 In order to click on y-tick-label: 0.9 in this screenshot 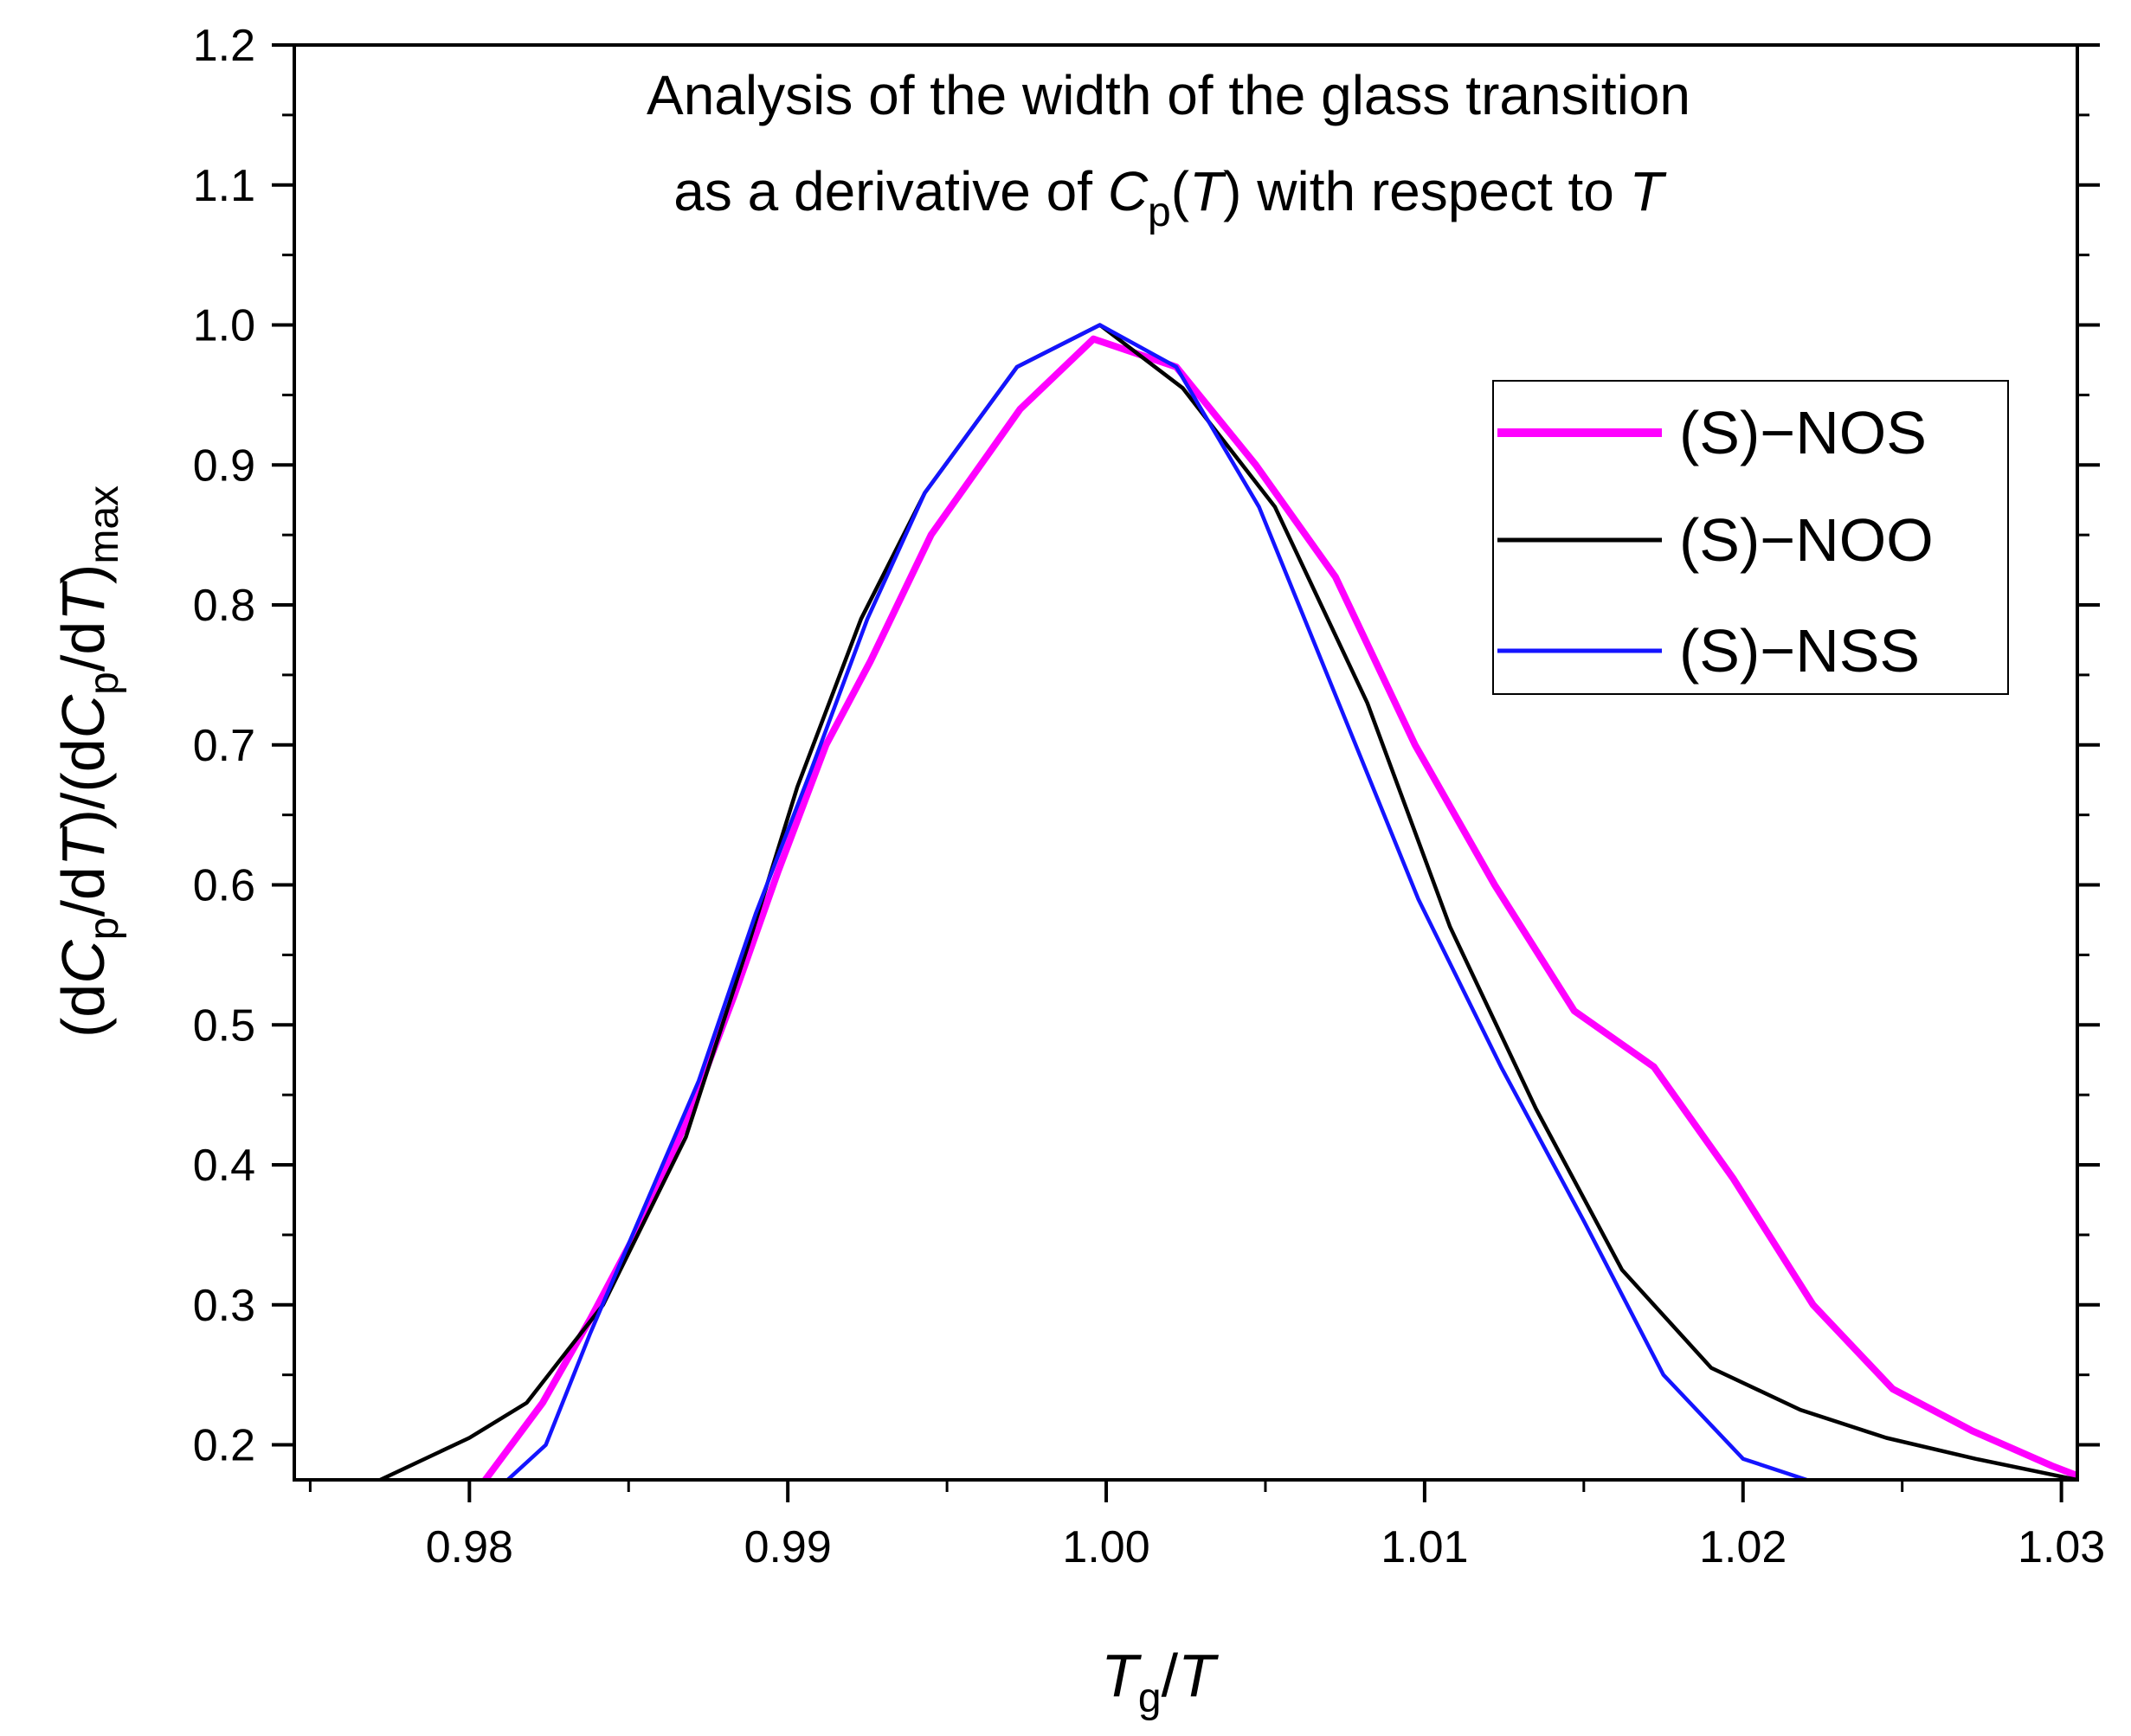, I will do `click(224, 465)`.